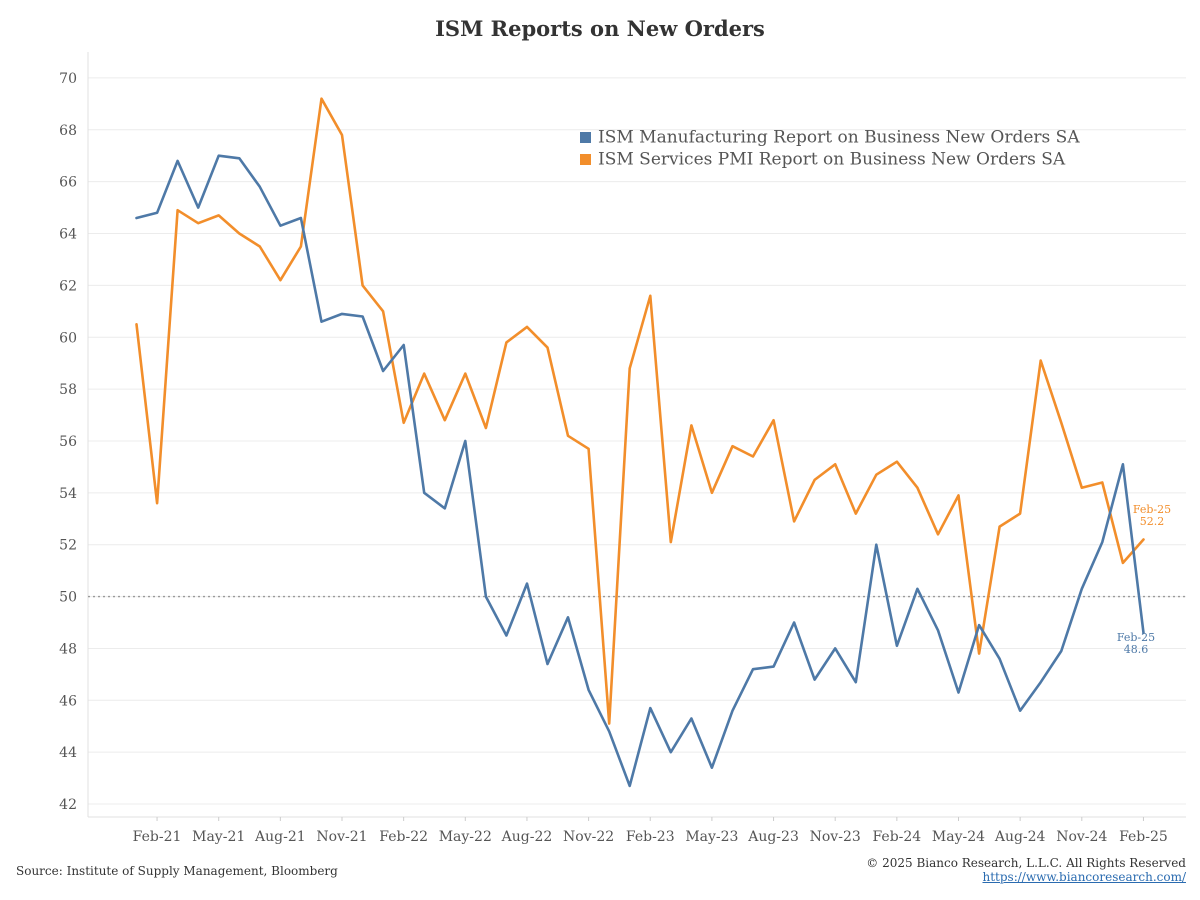 This screenshot has width=1200, height=900. Describe the element at coordinates (1020, 837) in the screenshot. I see `x-tick-label: Aug-24` at that location.